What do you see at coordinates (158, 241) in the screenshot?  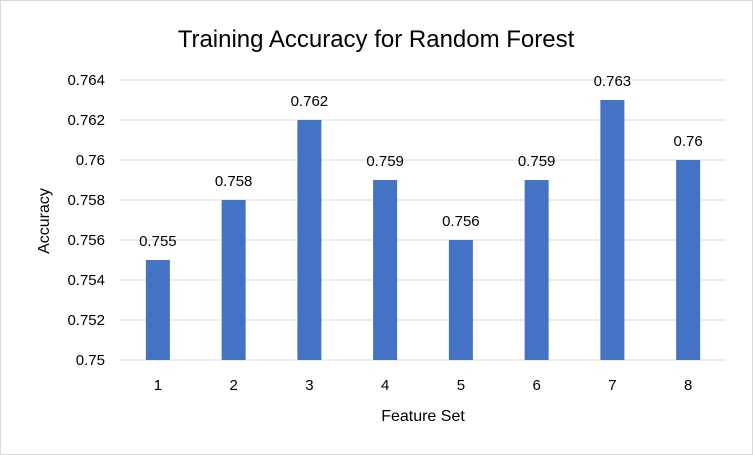 I see `data-label: 0.755` at bounding box center [158, 241].